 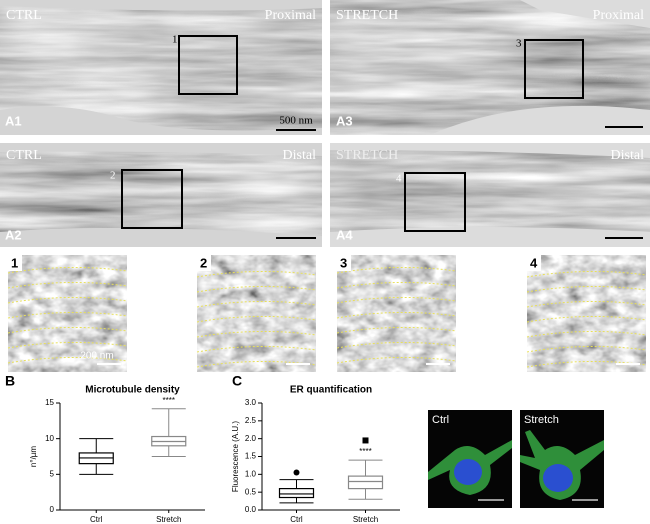 What do you see at coordinates (519, 44) in the screenshot?
I see `box-label: 3` at bounding box center [519, 44].